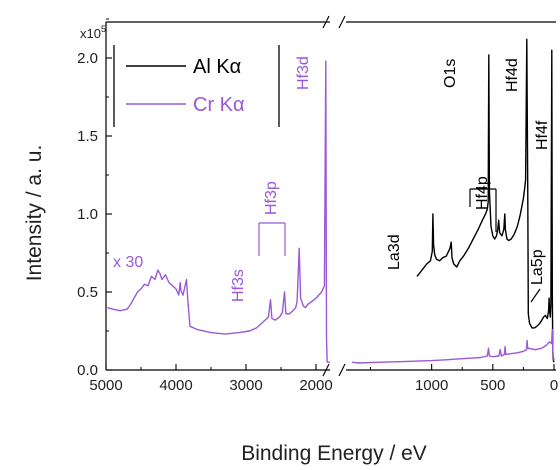 This screenshot has width=560, height=470. I want to click on y-tick-label: 2.0, so click(87, 58).